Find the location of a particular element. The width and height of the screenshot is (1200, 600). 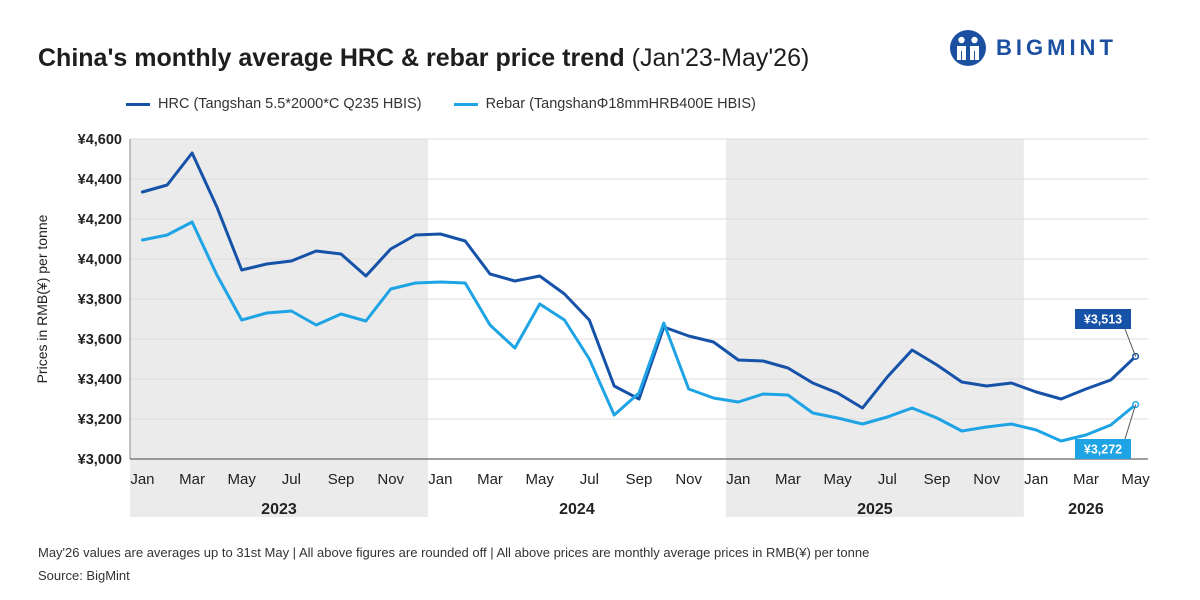

y-tick-label: ¥3,600 is located at coordinates (100, 340).